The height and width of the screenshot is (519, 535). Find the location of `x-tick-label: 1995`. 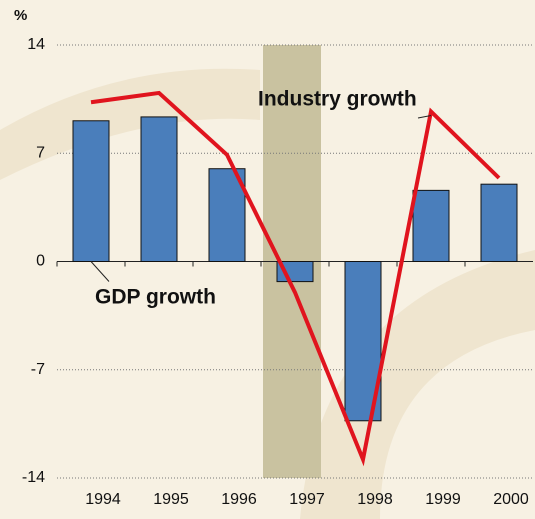

x-tick-label: 1995 is located at coordinates (171, 499).